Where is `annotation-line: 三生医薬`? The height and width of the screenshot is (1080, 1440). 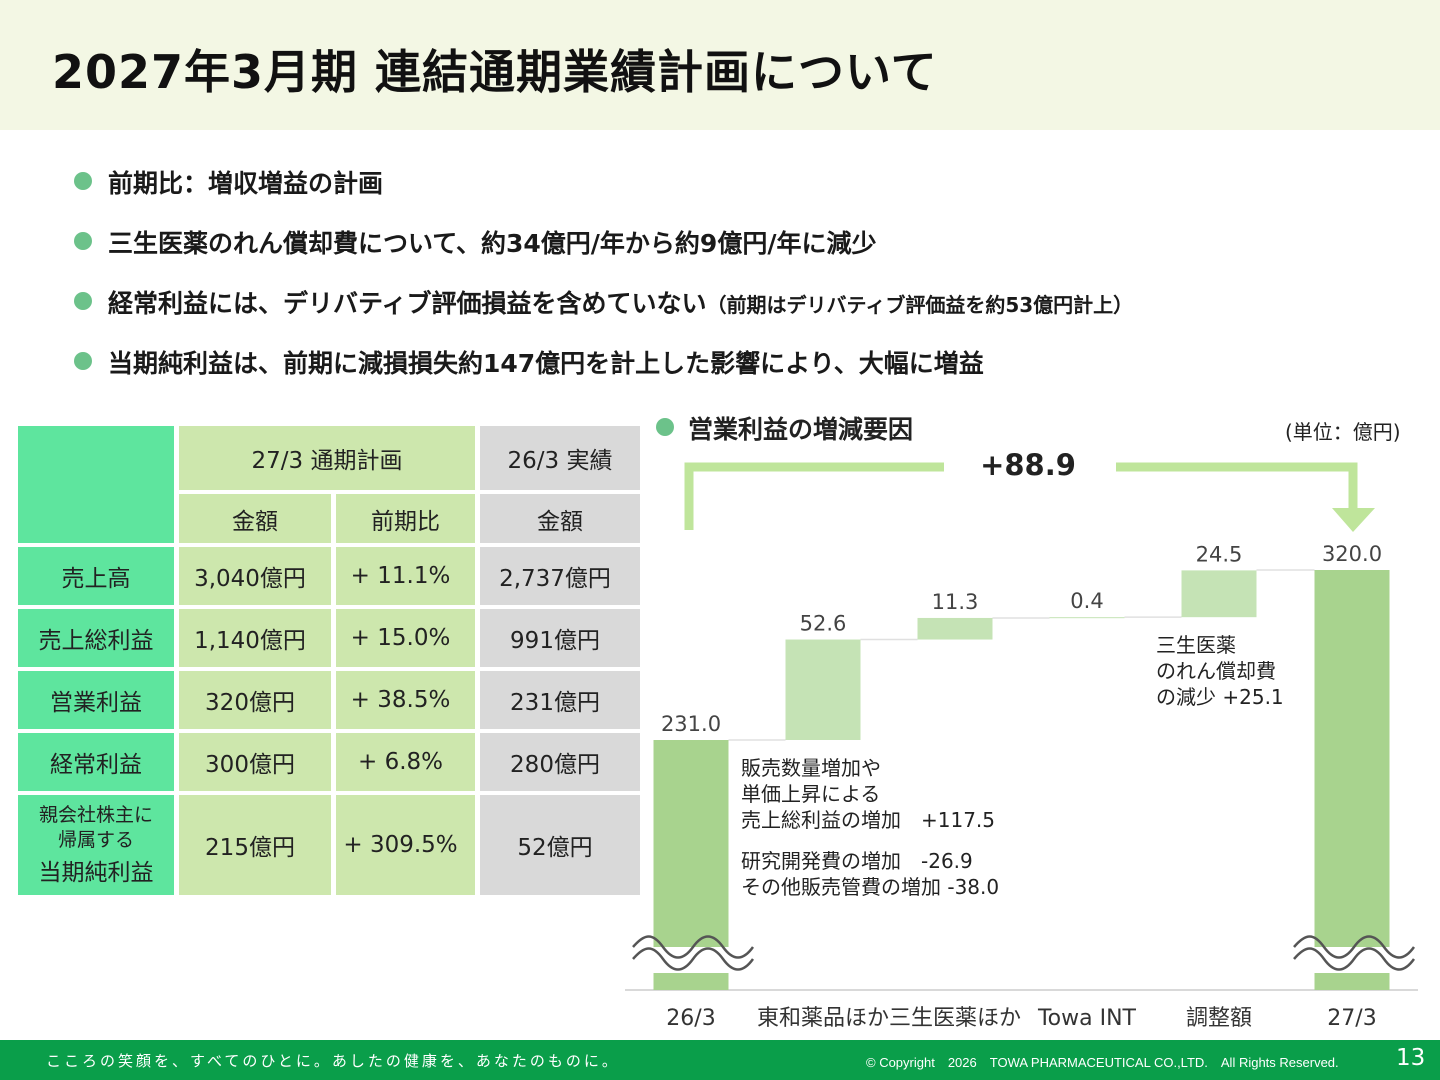 annotation-line: 三生医薬 is located at coordinates (1196, 645).